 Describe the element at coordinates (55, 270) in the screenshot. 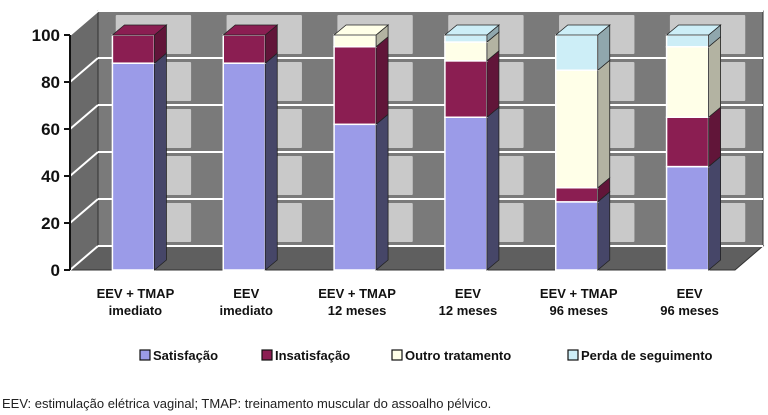

I see `y-tick-label: 0` at that location.